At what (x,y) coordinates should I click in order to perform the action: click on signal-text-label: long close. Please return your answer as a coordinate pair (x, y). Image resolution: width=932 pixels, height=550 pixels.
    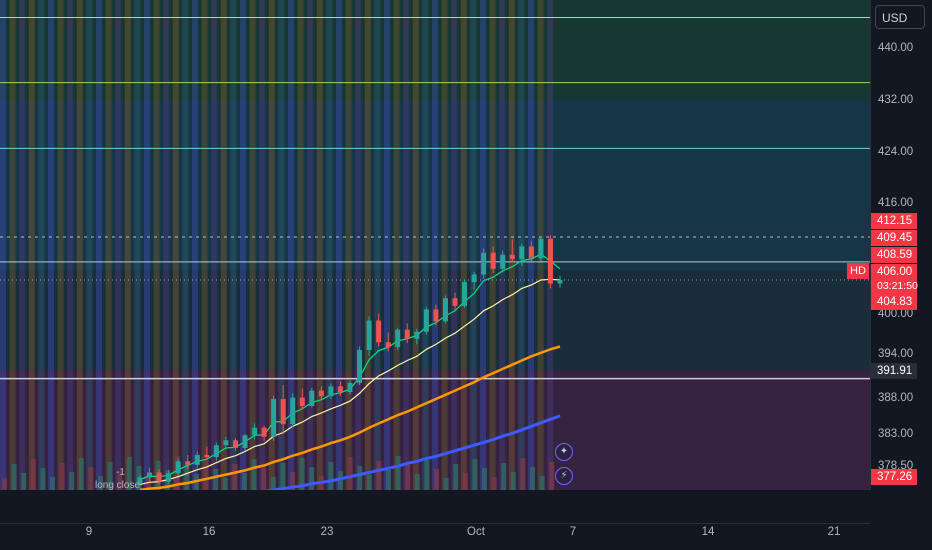
    Looking at the image, I should click on (118, 485).